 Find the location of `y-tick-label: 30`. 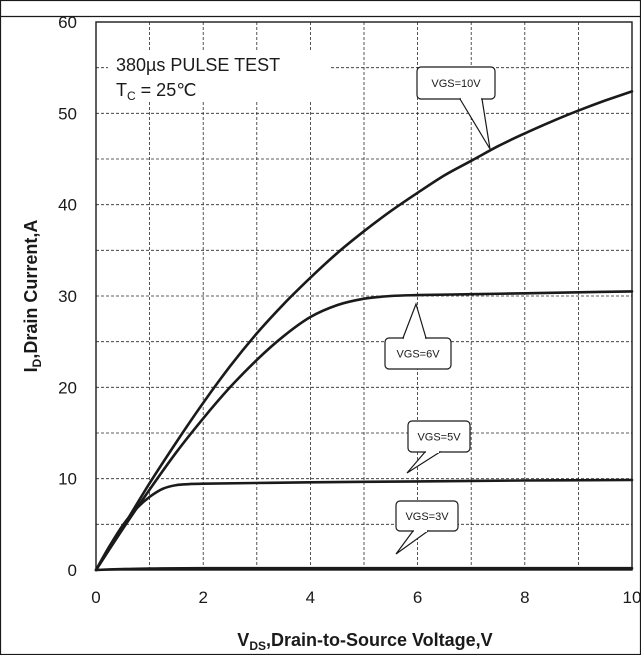

y-tick-label: 30 is located at coordinates (67, 296).